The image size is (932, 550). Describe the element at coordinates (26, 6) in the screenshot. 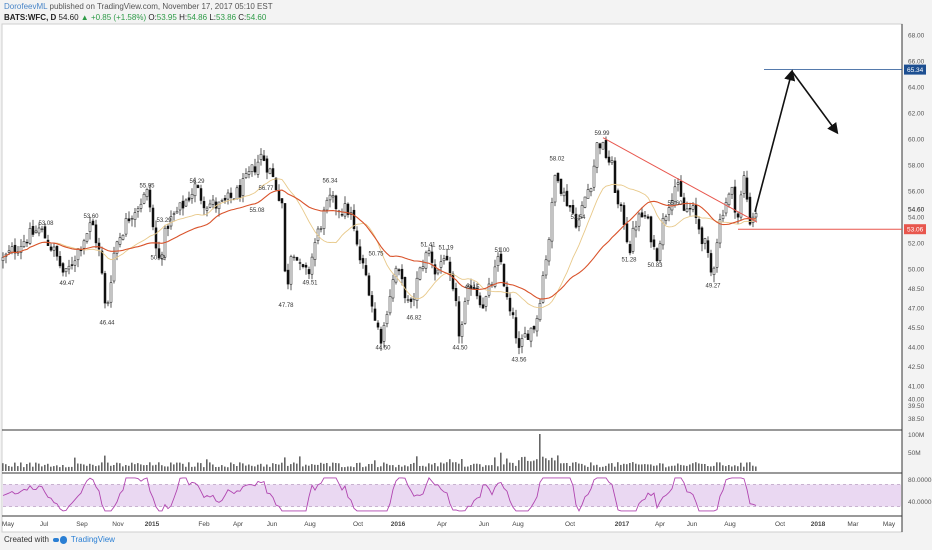

I see `author-link: DorofeevML` at that location.